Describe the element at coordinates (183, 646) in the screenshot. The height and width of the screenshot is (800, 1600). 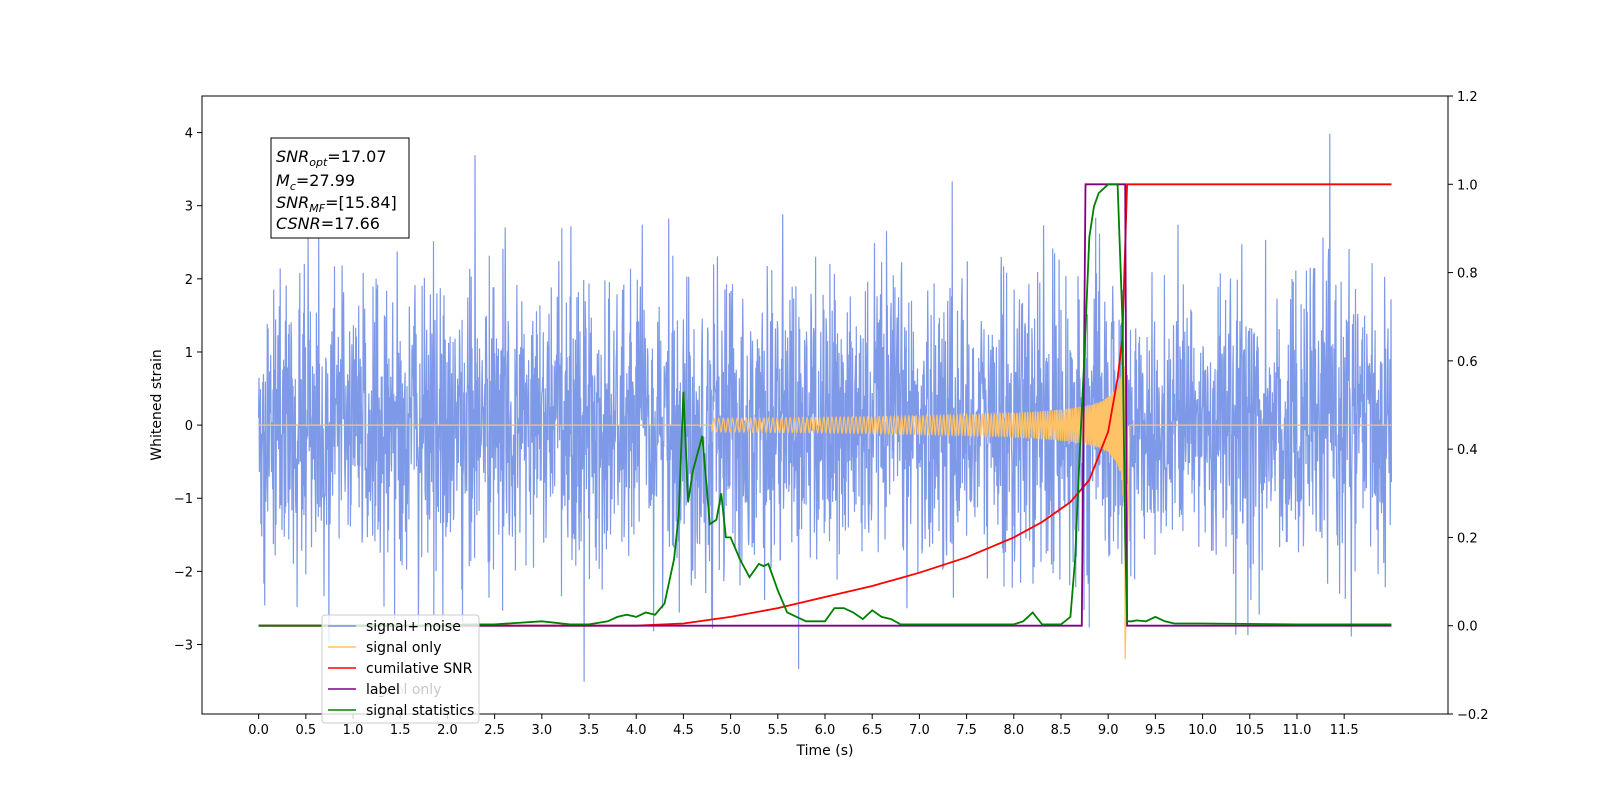
I see `y-tick-label-left: −3` at that location.